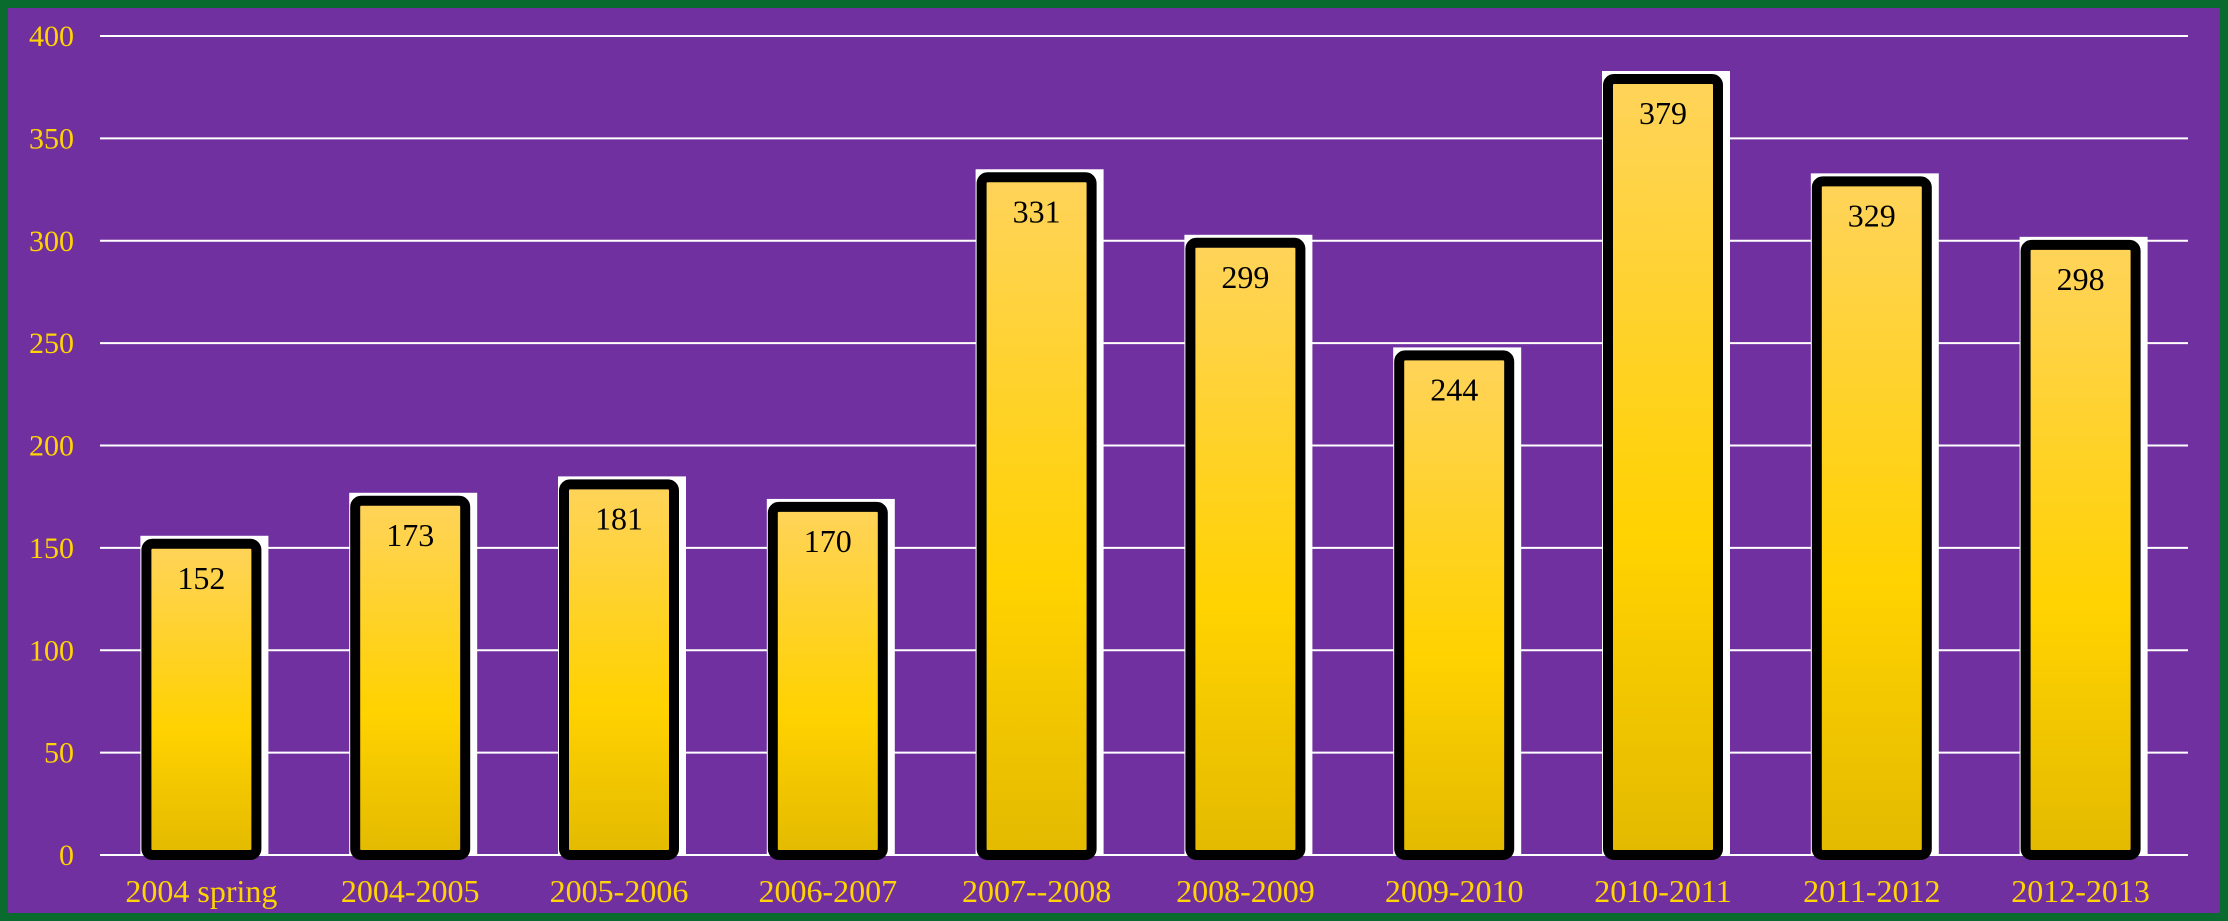 The width and height of the screenshot is (2228, 921). I want to click on data-label: 299, so click(1245, 277).